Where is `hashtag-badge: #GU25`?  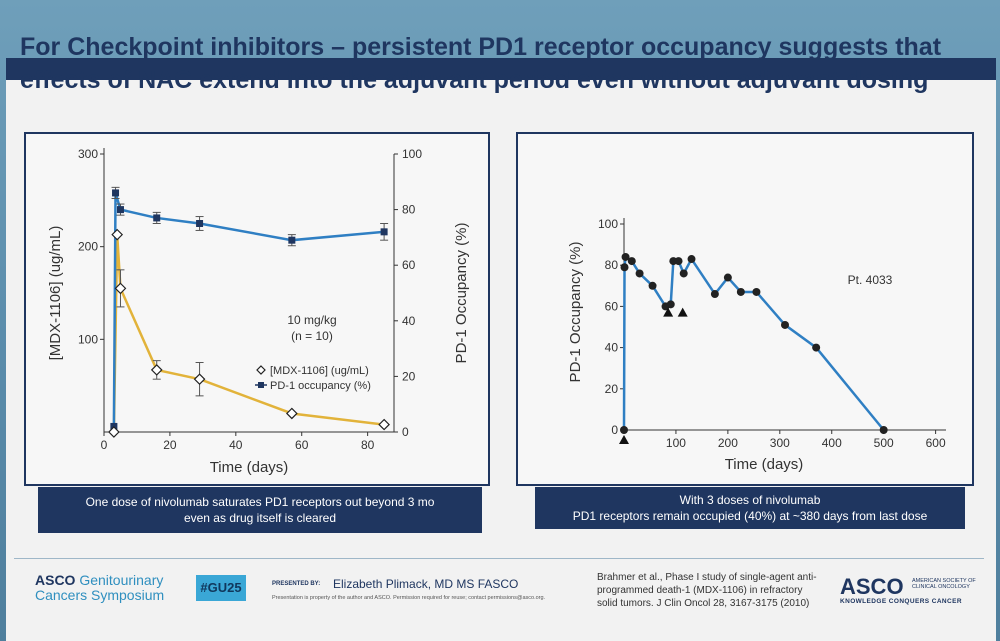
hashtag-badge: #GU25 is located at coordinates (221, 588).